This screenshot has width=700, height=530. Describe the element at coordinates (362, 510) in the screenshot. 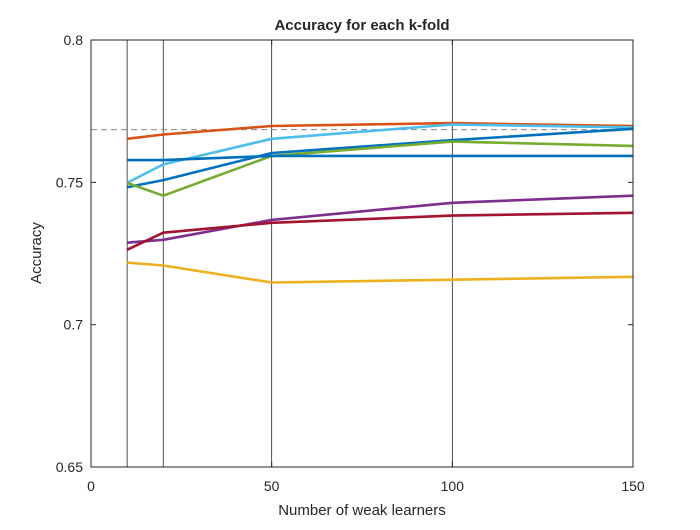

I see `x-axis-label: Number of weak learners` at that location.